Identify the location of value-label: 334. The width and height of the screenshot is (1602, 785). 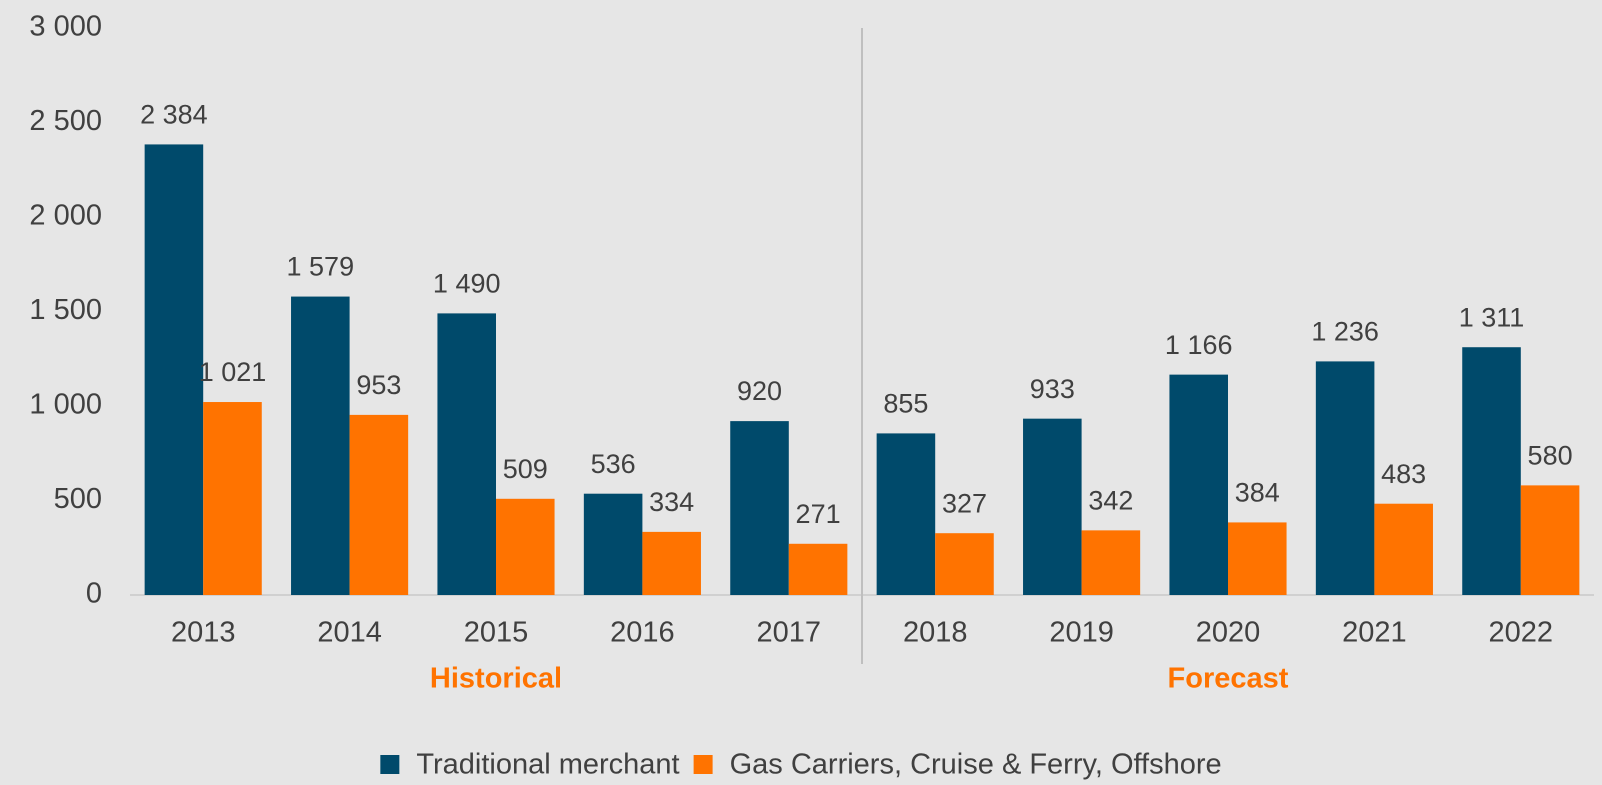
(671, 502).